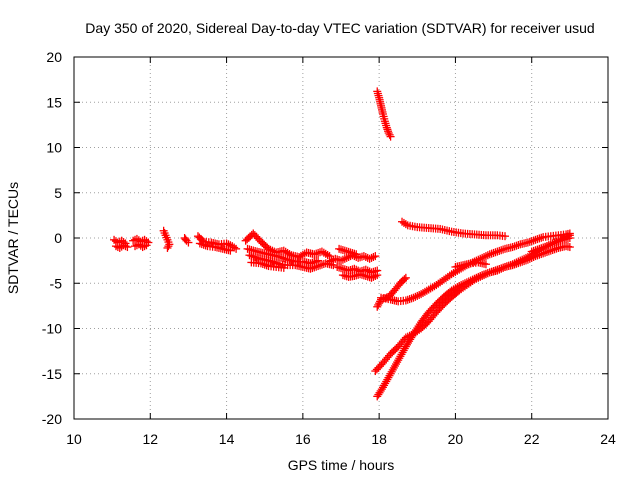 Image resolution: width=640 pixels, height=480 pixels. Describe the element at coordinates (379, 439) in the screenshot. I see `x-tick-label: 18` at that location.